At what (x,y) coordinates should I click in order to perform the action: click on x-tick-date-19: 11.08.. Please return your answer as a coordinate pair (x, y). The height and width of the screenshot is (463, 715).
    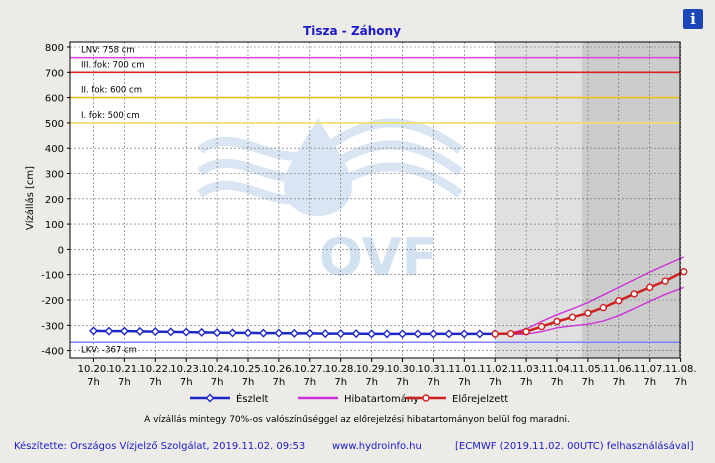
    Looking at the image, I should click on (681, 369).